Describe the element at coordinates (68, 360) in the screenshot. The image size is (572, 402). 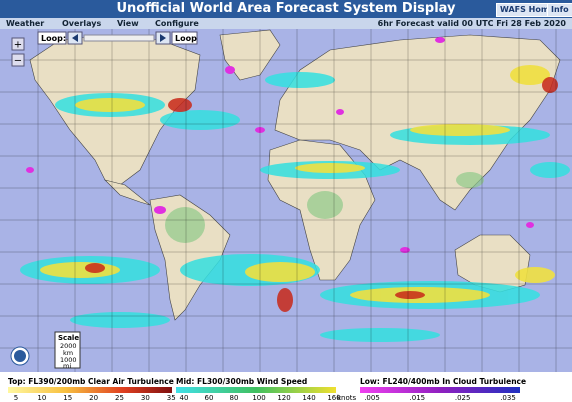
I see `scale-mi-value: 1000` at that location.